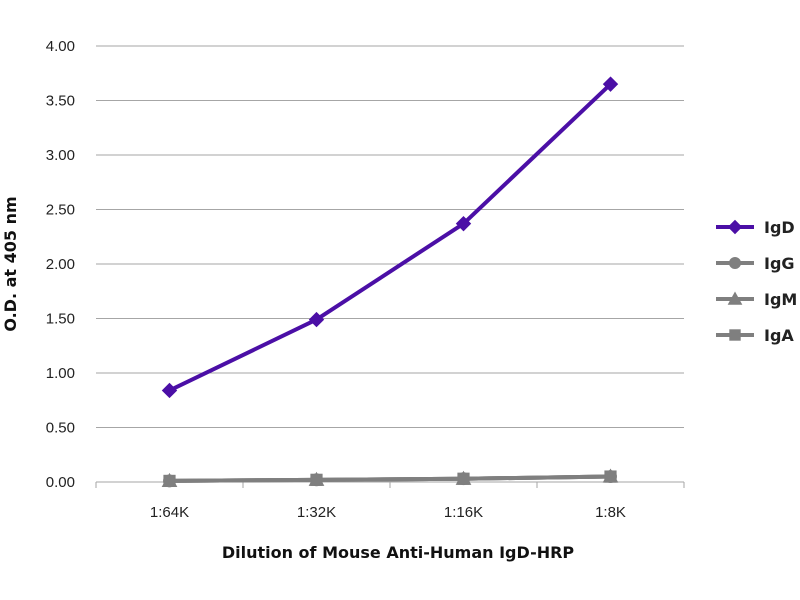 This screenshot has width=800, height=600. What do you see at coordinates (60, 210) in the screenshot?
I see `y-tick-label: 2.50` at bounding box center [60, 210].